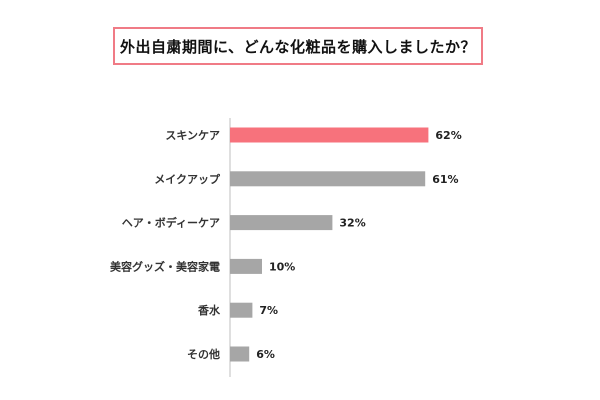 This screenshot has width=600, height=400. Describe the element at coordinates (171, 223) in the screenshot. I see `category-label: ヘア・ボディーケア` at that location.